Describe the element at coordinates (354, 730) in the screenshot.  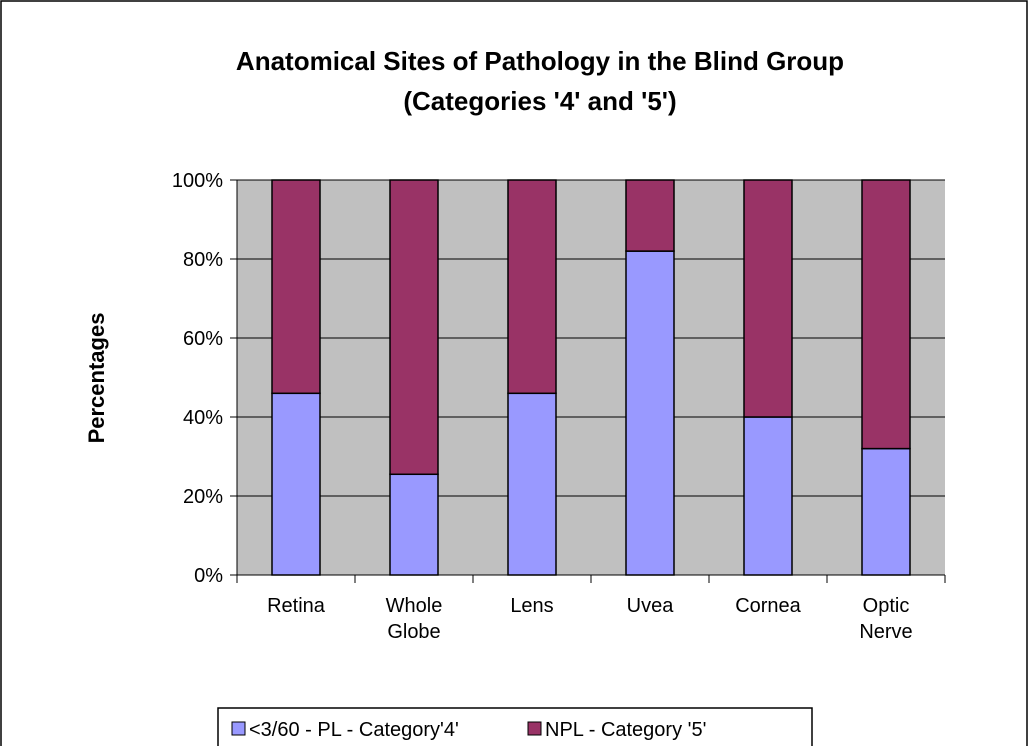
I see `legend-label: <3/60 - PL - Category'4'` at that location.